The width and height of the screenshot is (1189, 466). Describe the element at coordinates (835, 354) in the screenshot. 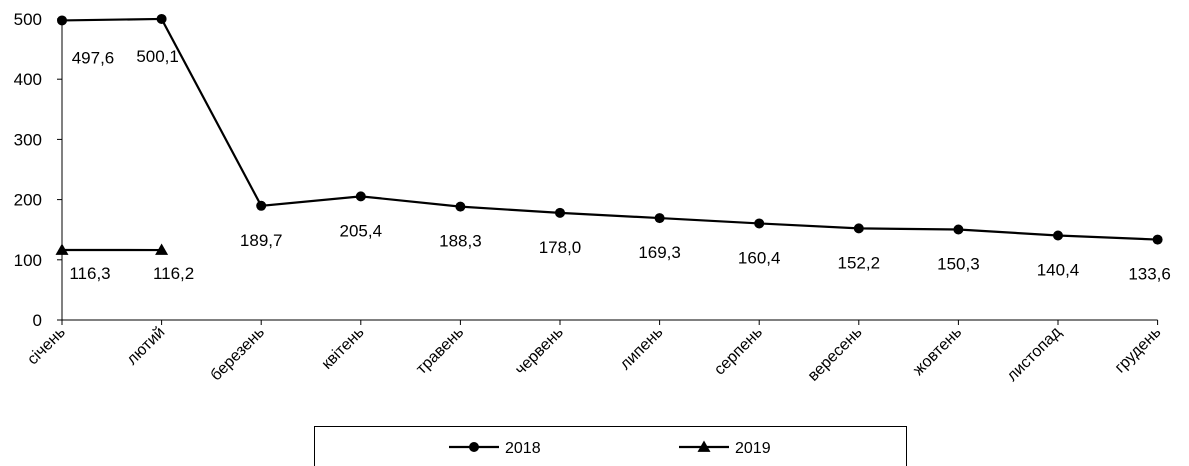

I see `x-tick-label: вересень` at that location.